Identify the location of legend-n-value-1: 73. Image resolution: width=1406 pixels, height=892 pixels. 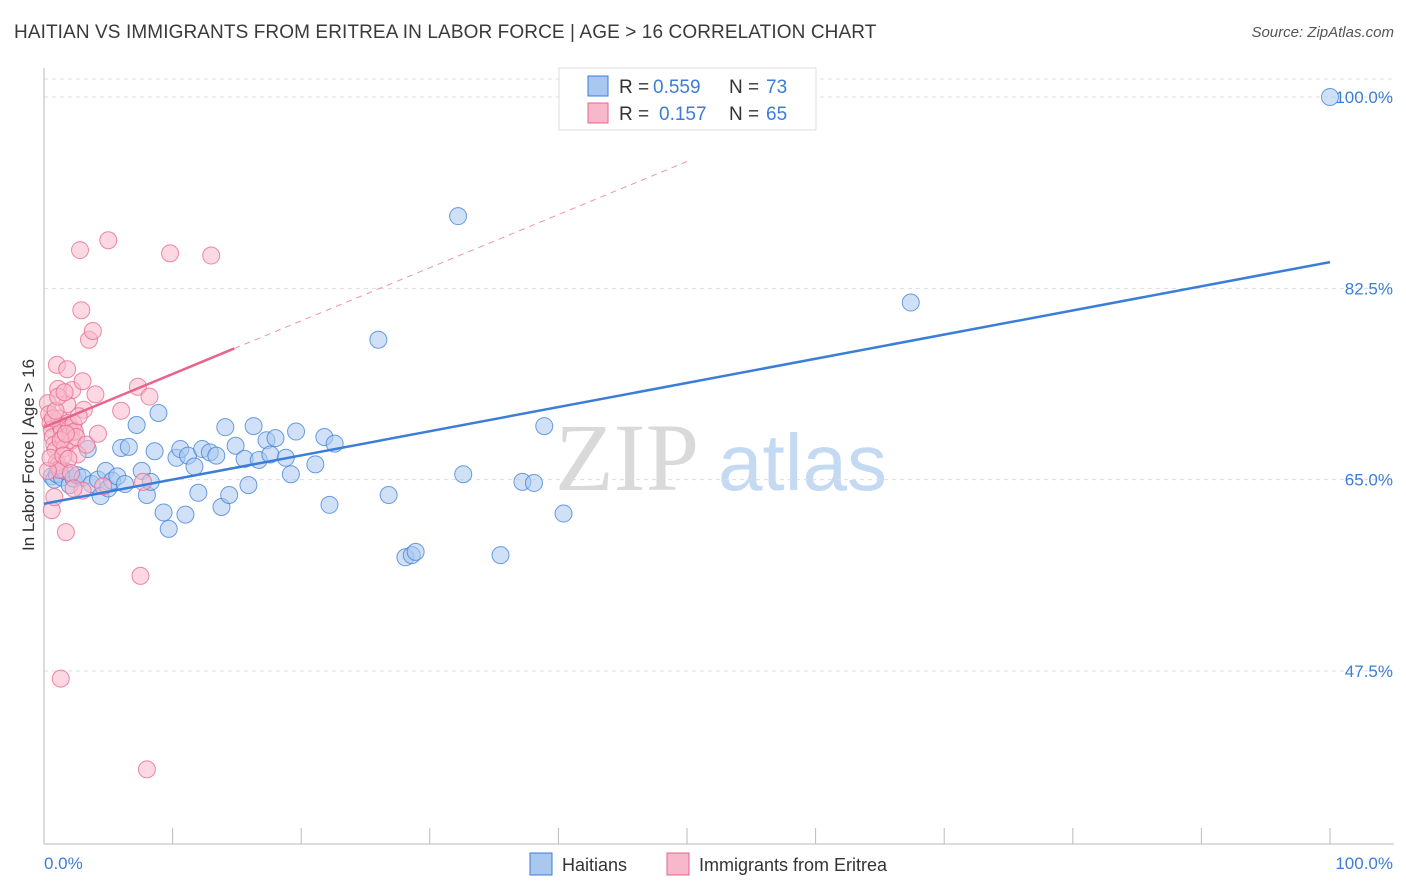
(776, 87).